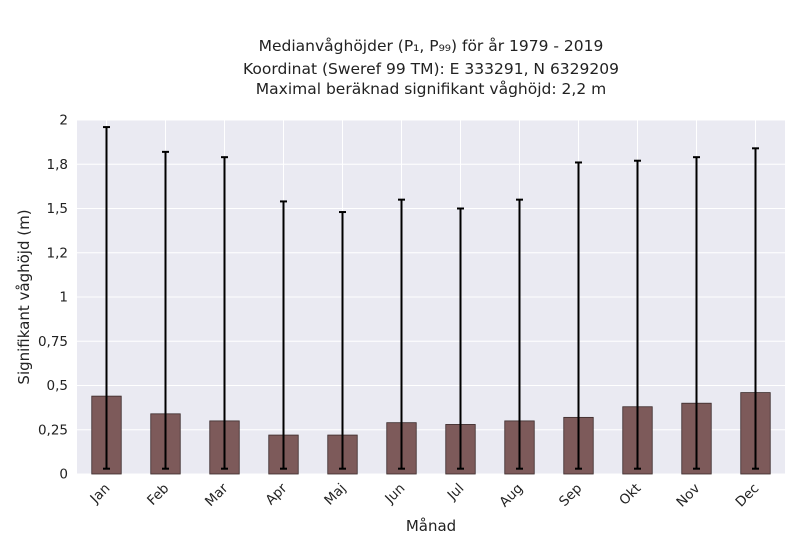 The height and width of the screenshot is (550, 800). Describe the element at coordinates (748, 496) in the screenshot. I see `x-tick-label-dec: Dec` at that location.